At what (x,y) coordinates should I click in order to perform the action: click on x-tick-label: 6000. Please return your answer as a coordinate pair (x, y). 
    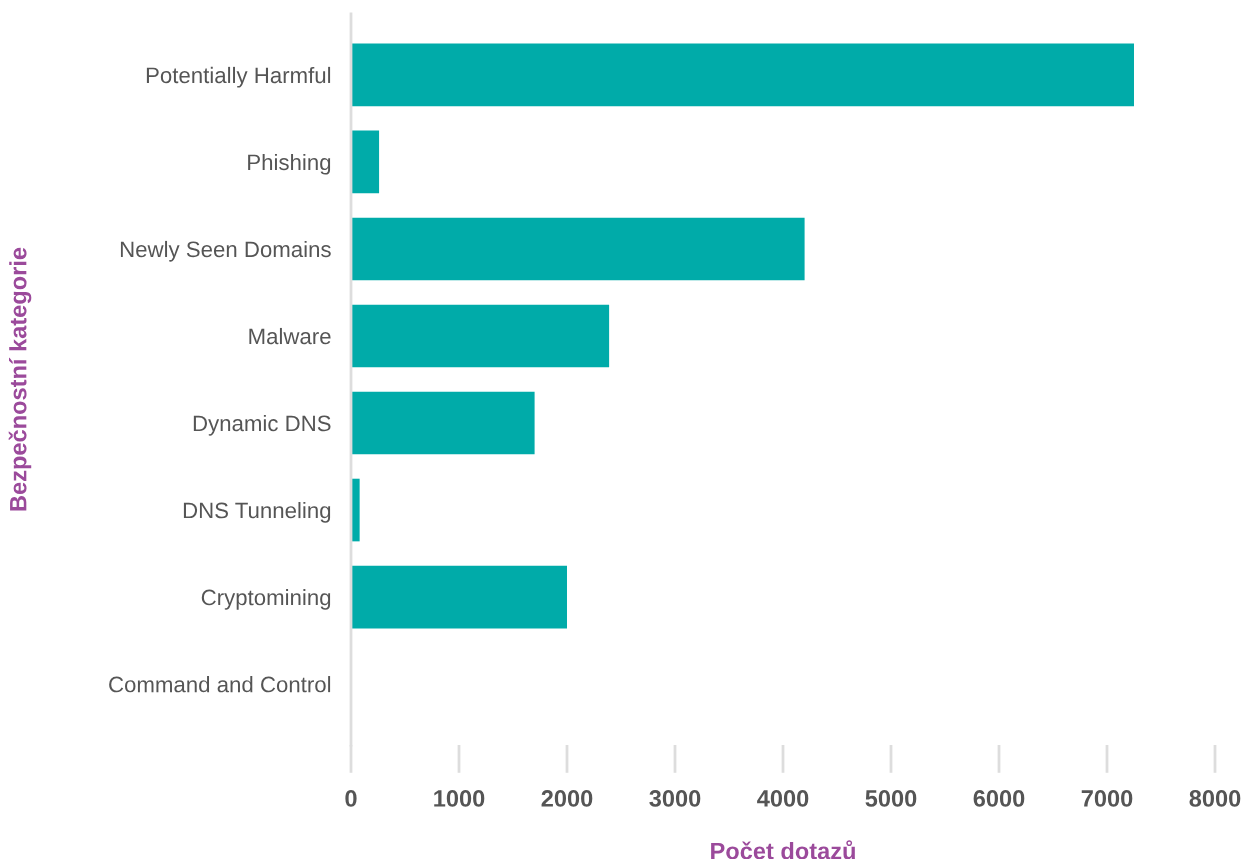
    Looking at the image, I should click on (999, 798).